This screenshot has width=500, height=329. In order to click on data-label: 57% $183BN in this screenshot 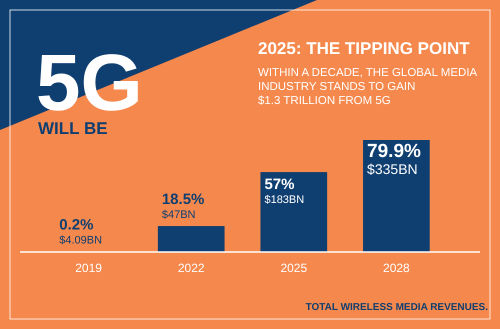, I will do `click(284, 191)`.